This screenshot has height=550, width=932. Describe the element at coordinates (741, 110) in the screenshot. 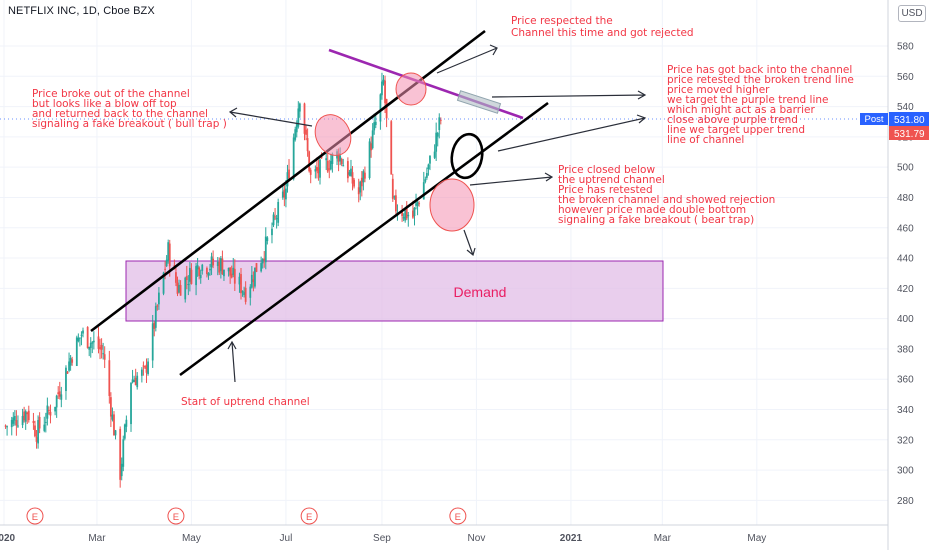

I see `annotation-line: which might act as a barrier` at that location.